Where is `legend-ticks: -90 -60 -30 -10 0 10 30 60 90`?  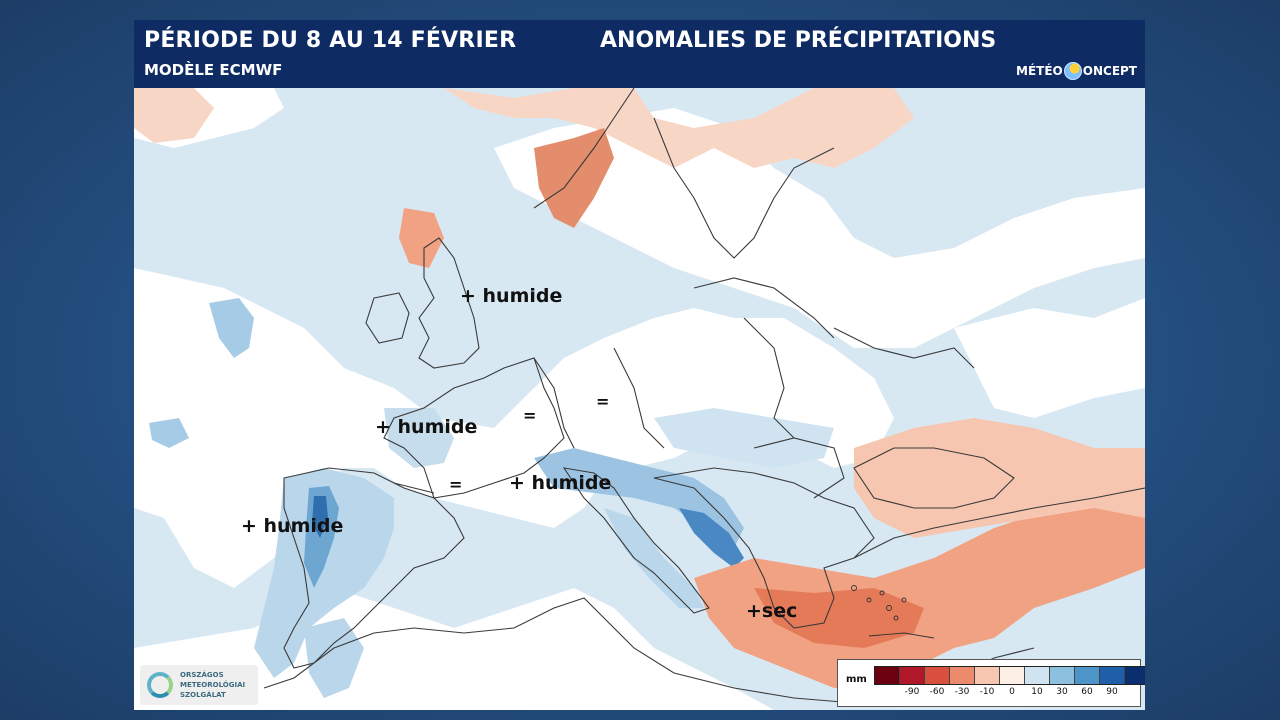
legend-ticks: -90 -60 -30 -10 0 10 30 60 90 is located at coordinates (1005, 694).